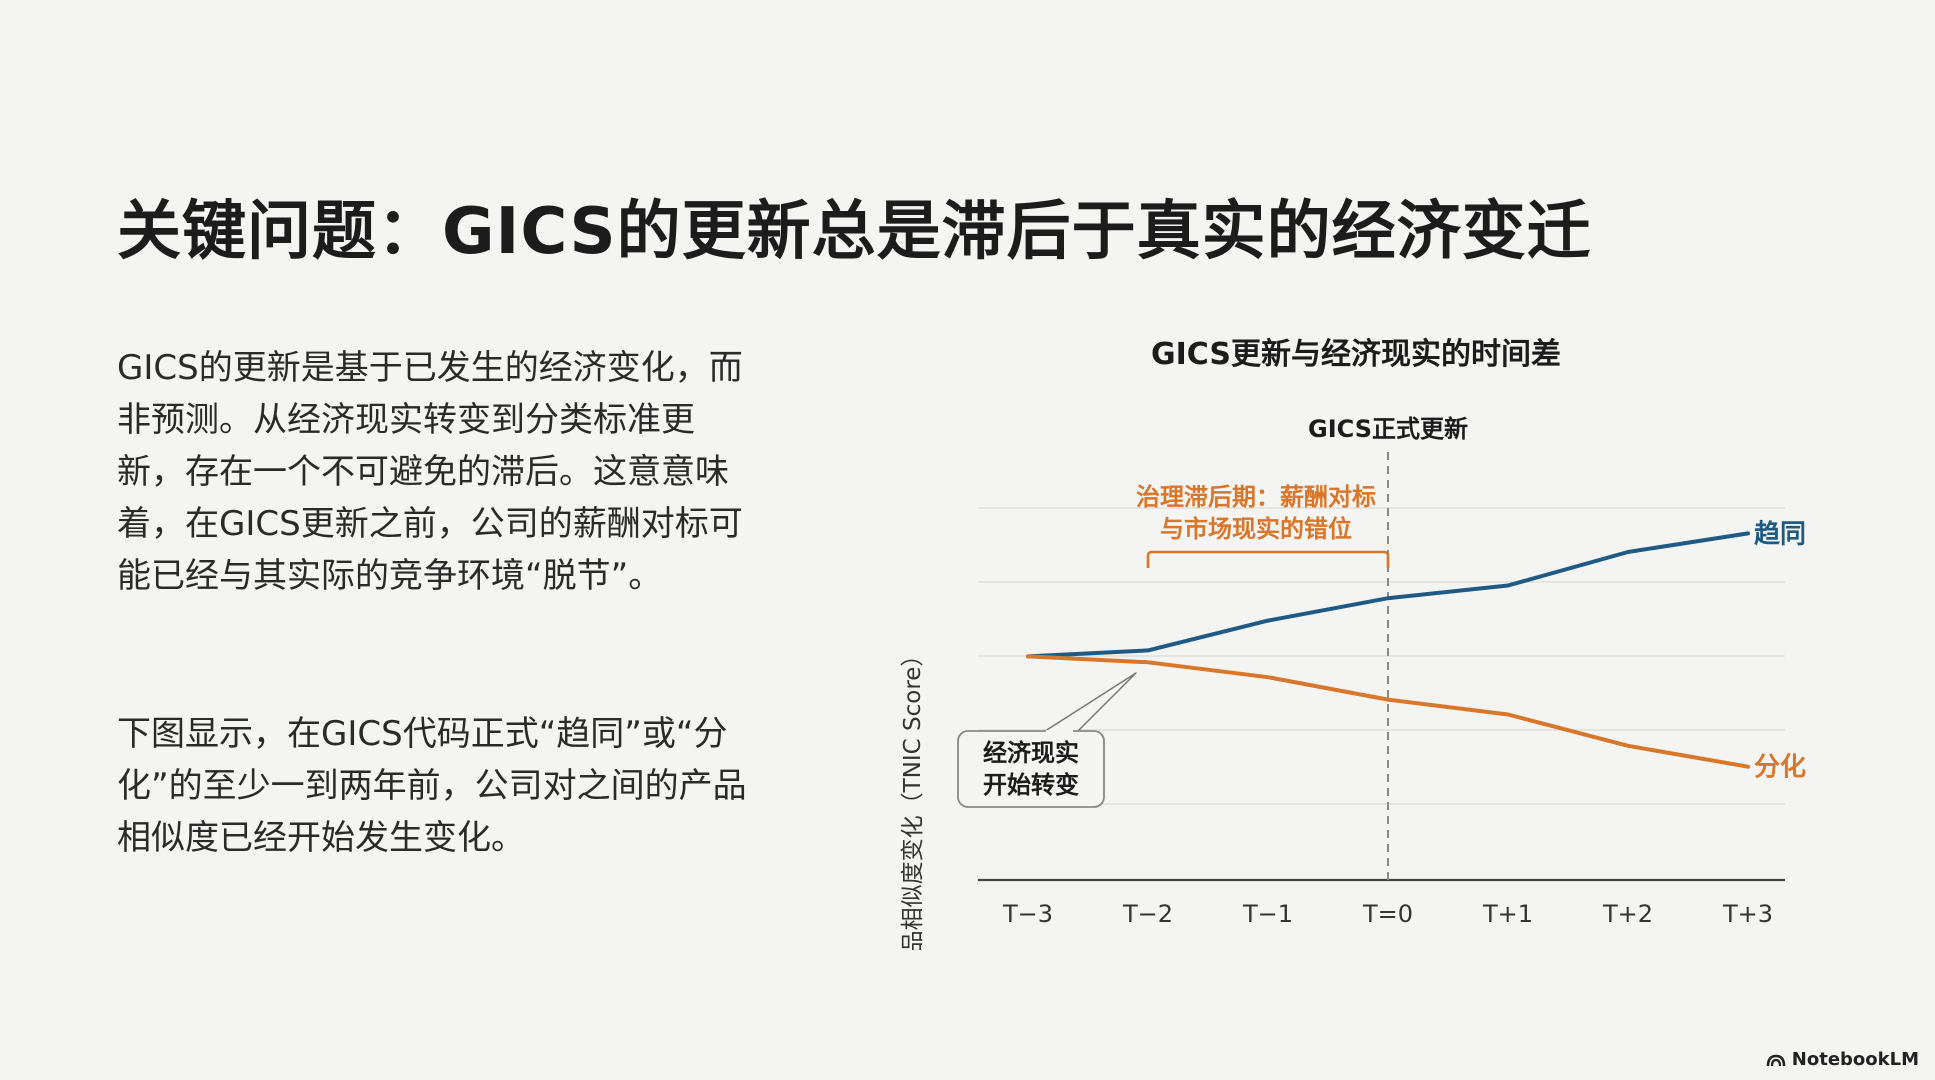 Image resolution: width=1935 pixels, height=1080 pixels. I want to click on series-label: 趋同, so click(1780, 534).